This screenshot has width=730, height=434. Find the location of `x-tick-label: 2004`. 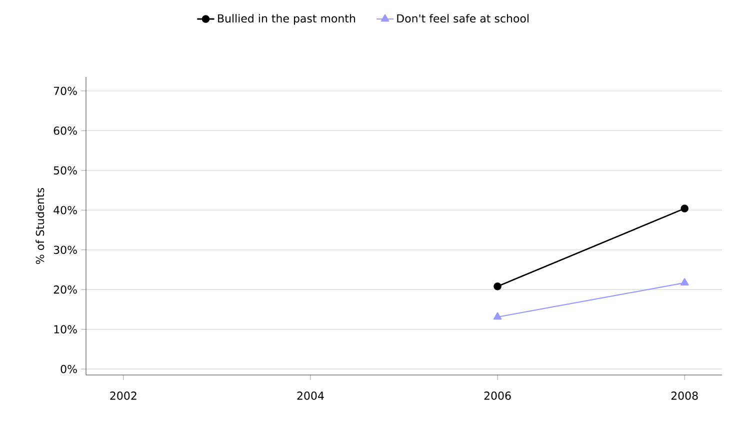

x-tick-label: 2004 is located at coordinates (310, 396).